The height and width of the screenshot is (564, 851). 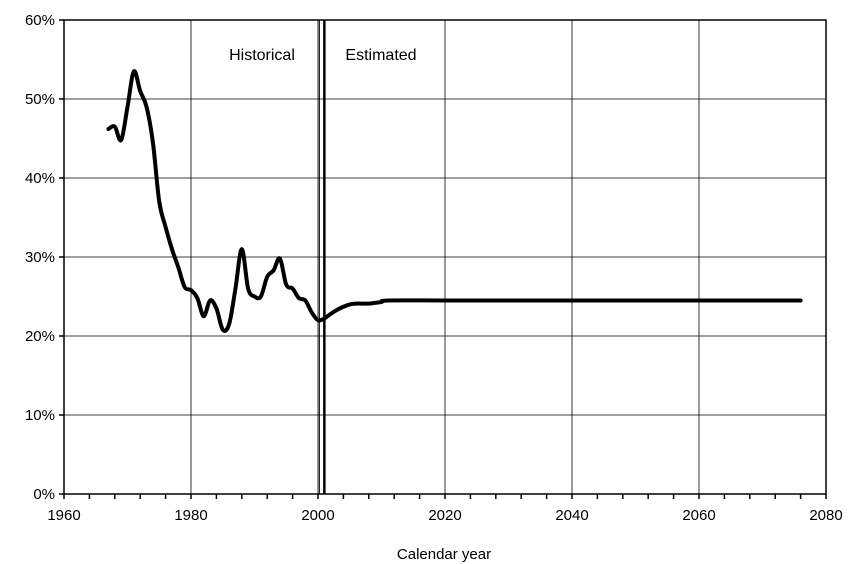 What do you see at coordinates (262, 55) in the screenshot?
I see `annotation-historical: Historical` at bounding box center [262, 55].